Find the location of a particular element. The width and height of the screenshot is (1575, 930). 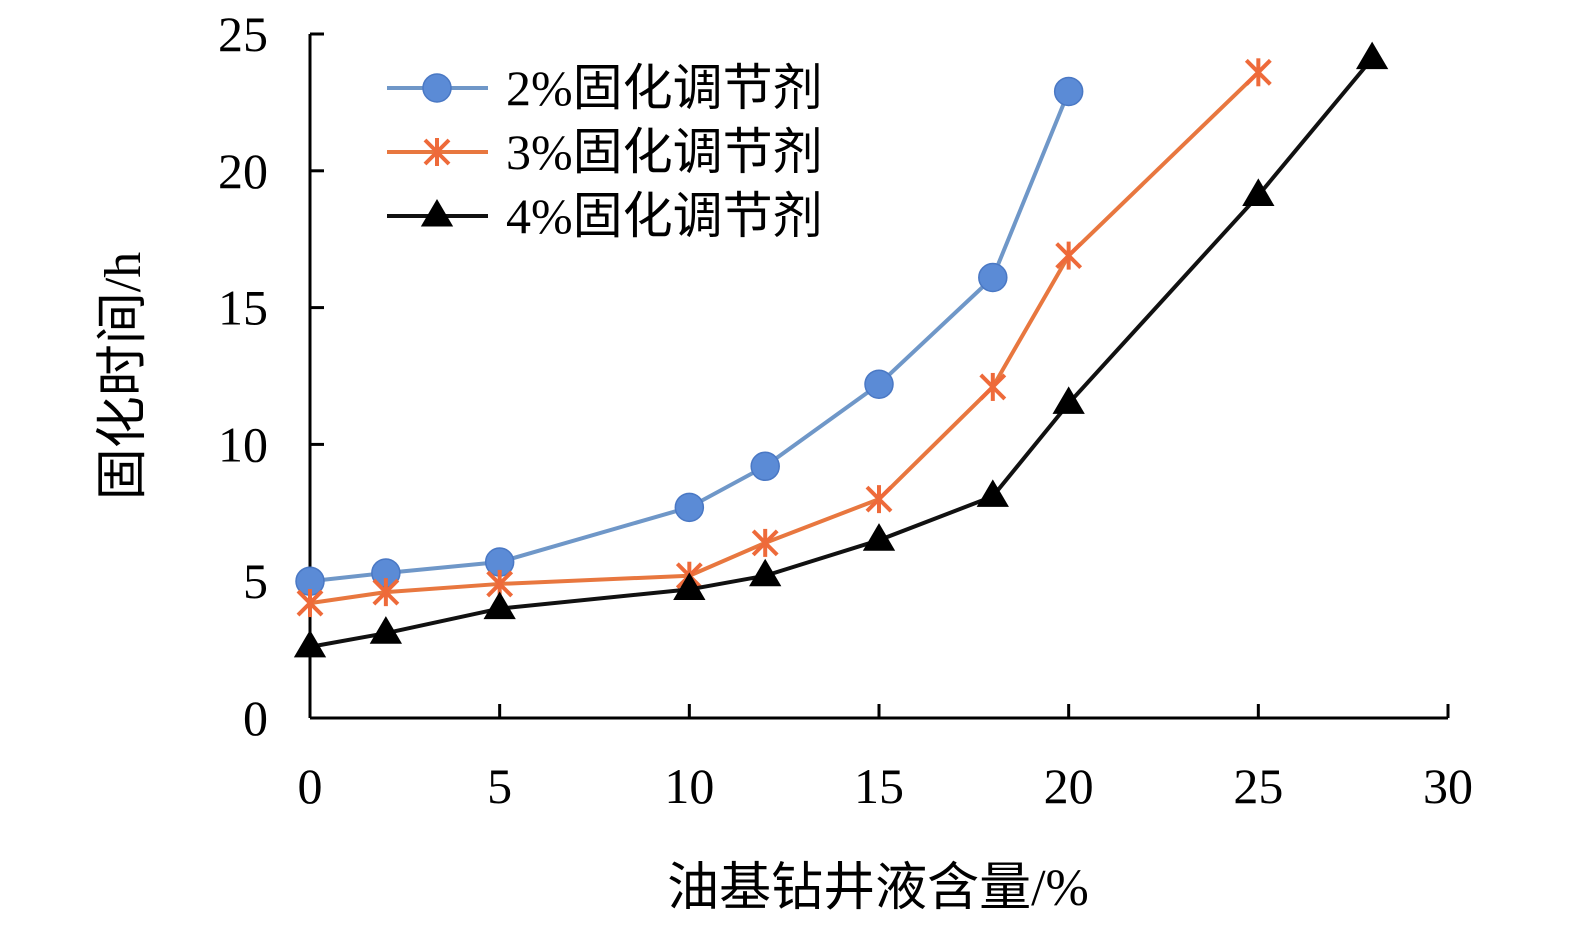

y-tick-label: 0 is located at coordinates (255, 718).